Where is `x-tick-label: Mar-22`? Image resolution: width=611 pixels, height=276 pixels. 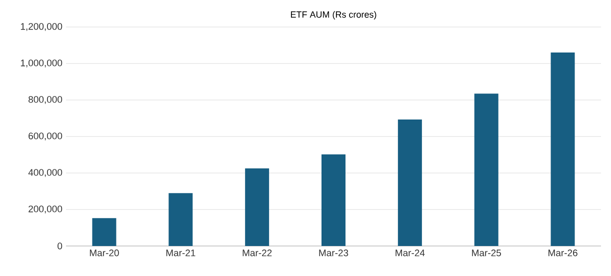
x-tick-label: Mar-22 is located at coordinates (257, 253).